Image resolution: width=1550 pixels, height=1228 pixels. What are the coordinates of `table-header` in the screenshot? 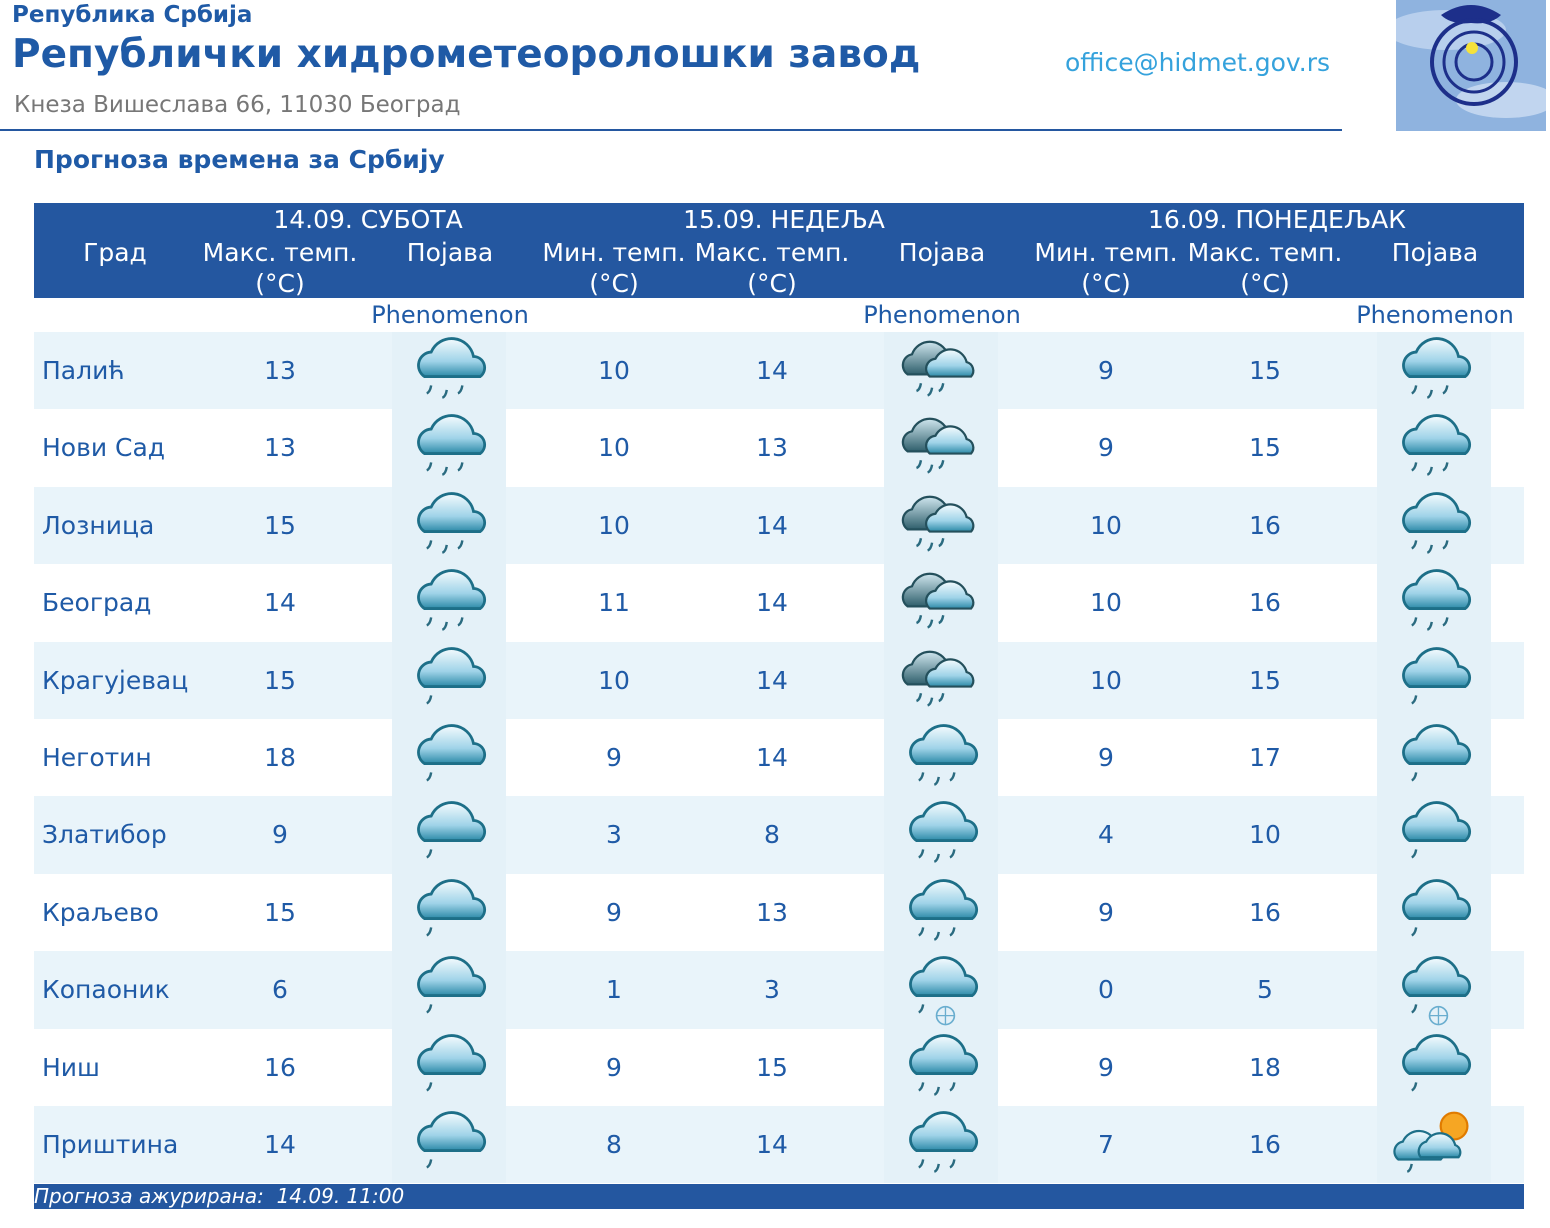 It's located at (779, 250).